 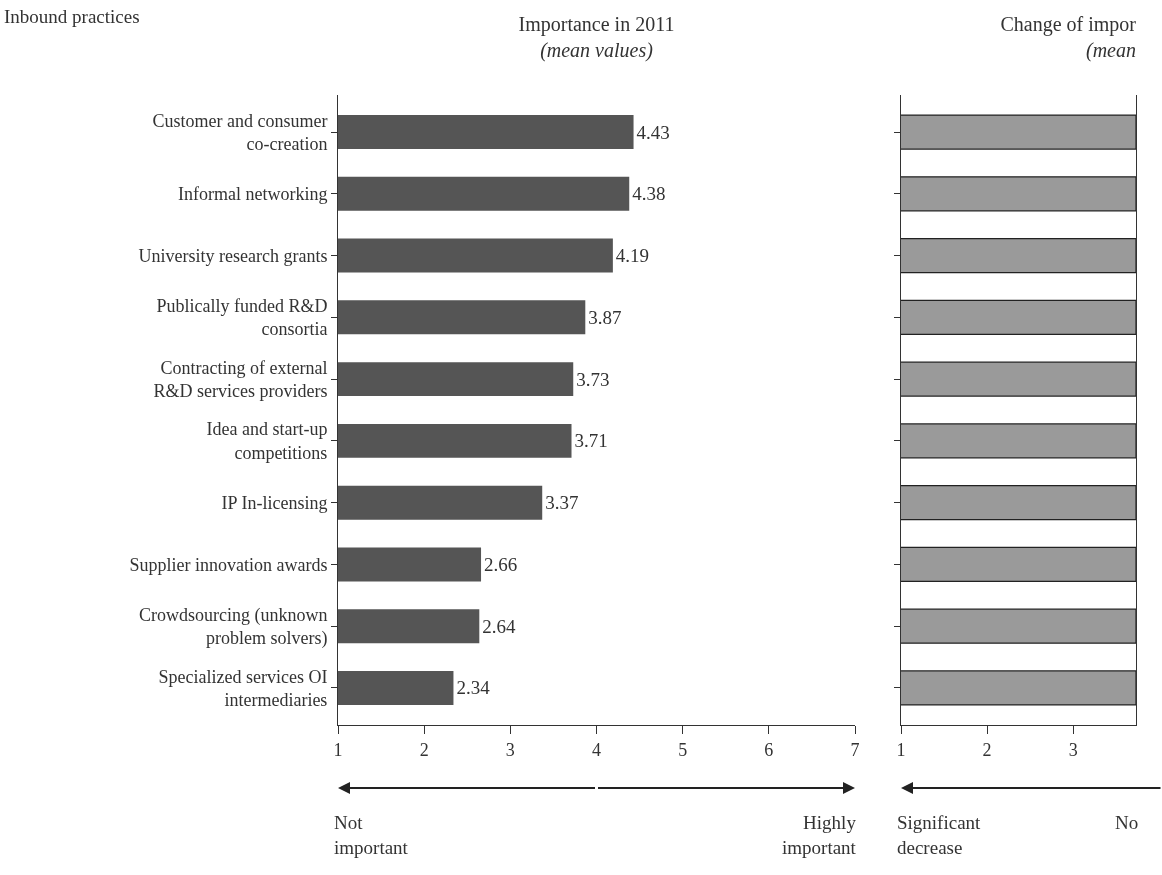 What do you see at coordinates (649, 194) in the screenshot?
I see `data-label: 4.38` at bounding box center [649, 194].